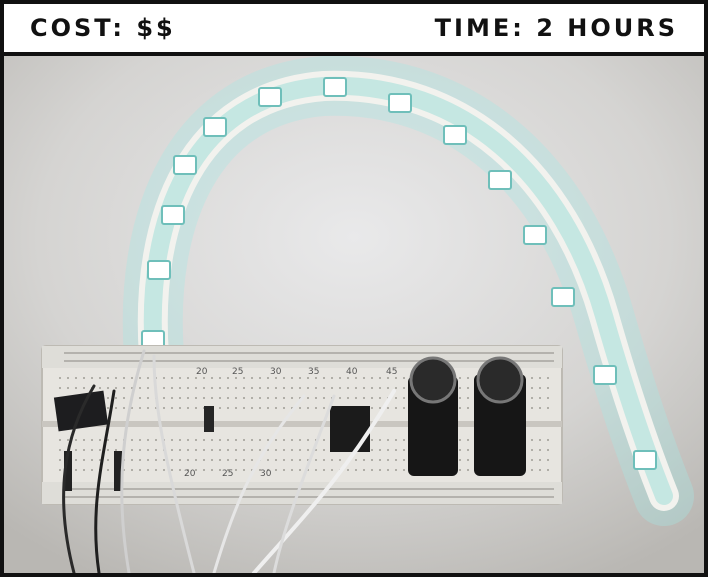  Describe the element at coordinates (227, 474) in the screenshot. I see `board-number-25b: 25` at that location.